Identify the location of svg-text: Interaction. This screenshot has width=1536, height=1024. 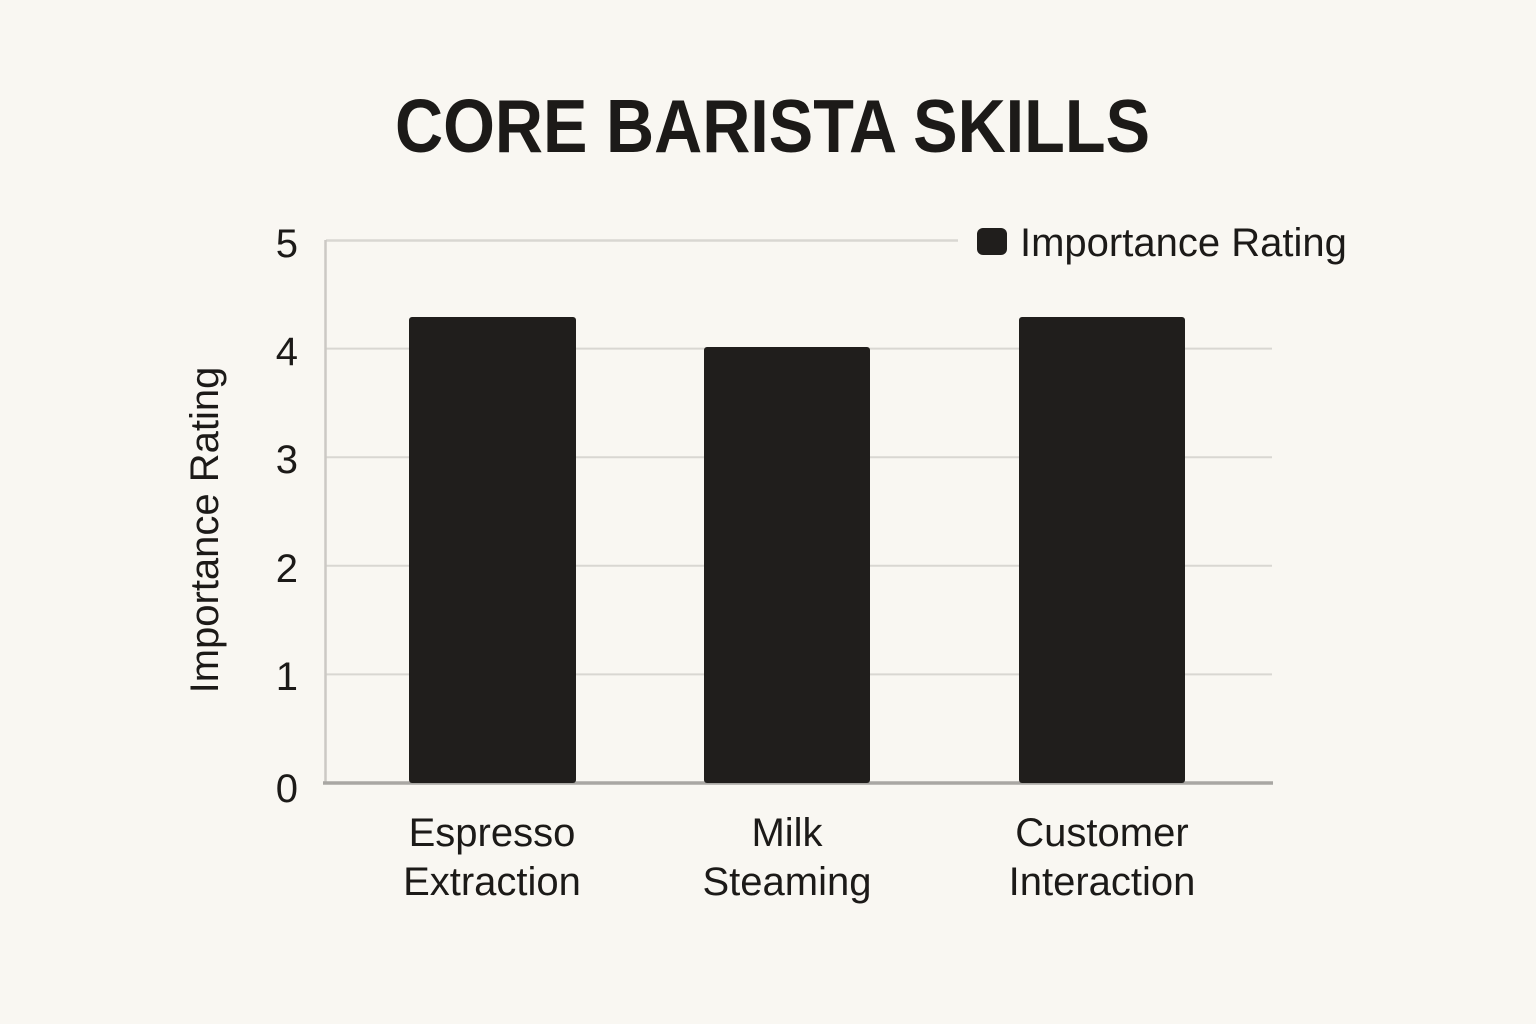
(1102, 882).